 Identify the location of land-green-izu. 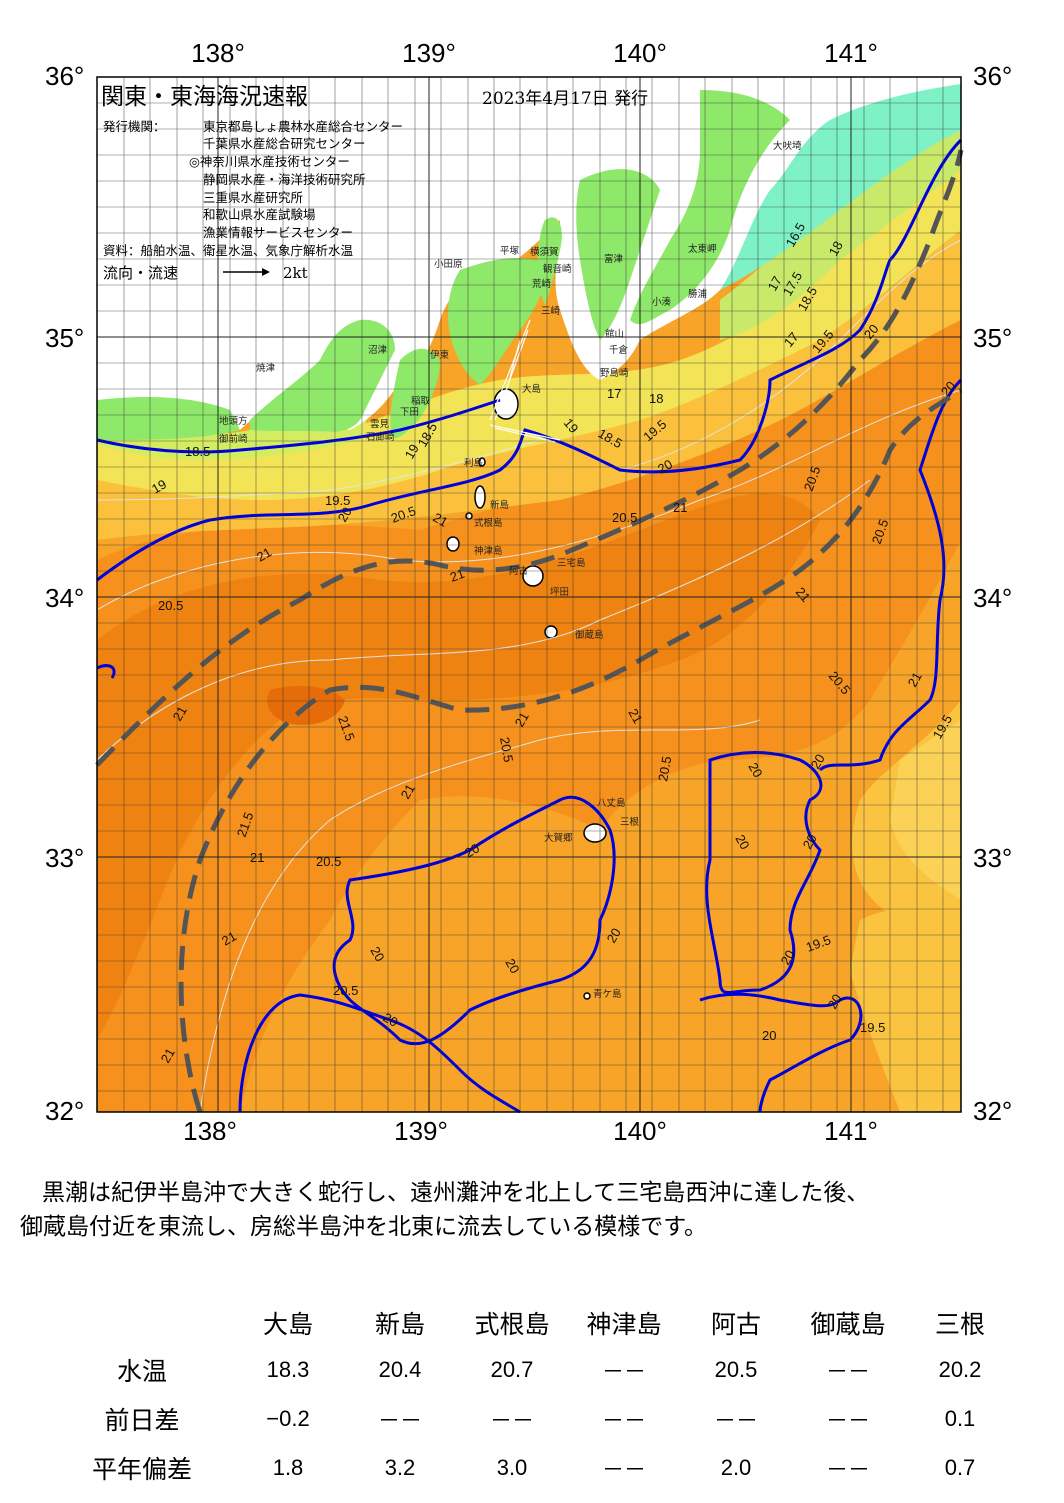
(499, 321).